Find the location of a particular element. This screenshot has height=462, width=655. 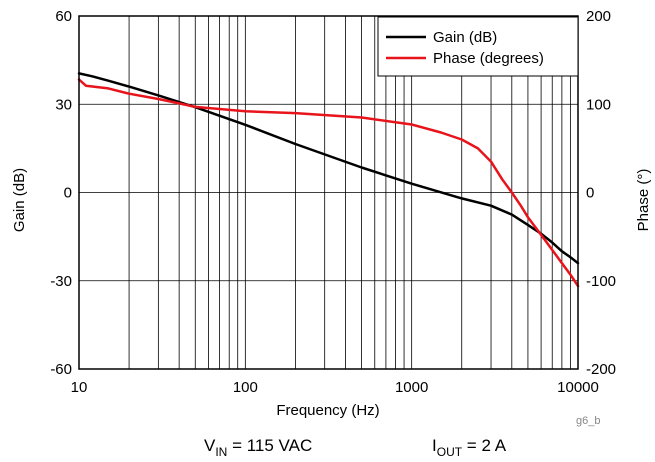

caption-vin-sub: IN is located at coordinates (221, 452).